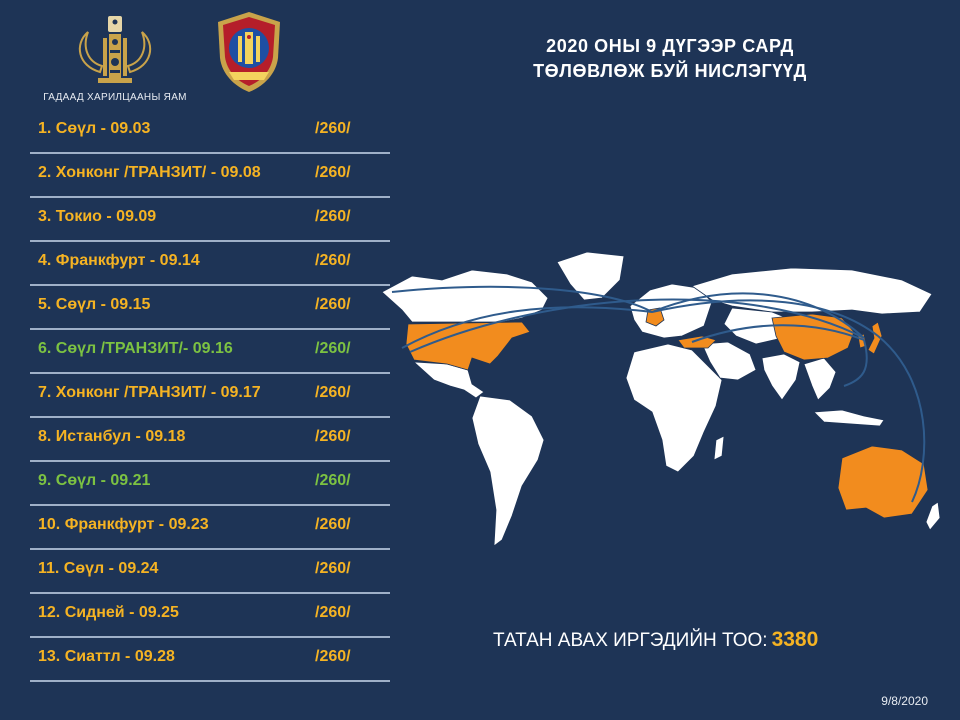 This screenshot has width=960, height=720. What do you see at coordinates (904, 701) in the screenshot?
I see `slide-date: 9/8/2020` at bounding box center [904, 701].